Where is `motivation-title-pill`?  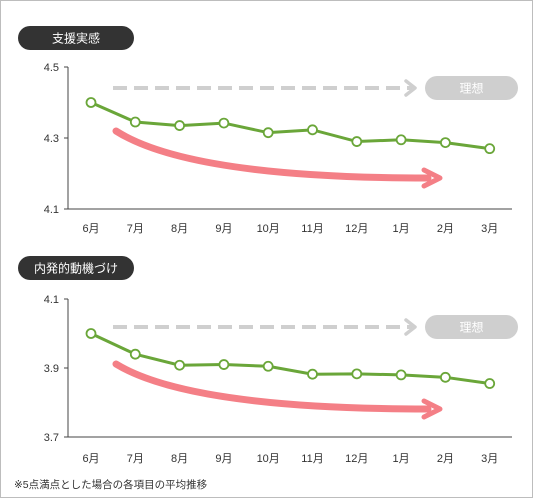 motivation-title-pill is located at coordinates (76, 268).